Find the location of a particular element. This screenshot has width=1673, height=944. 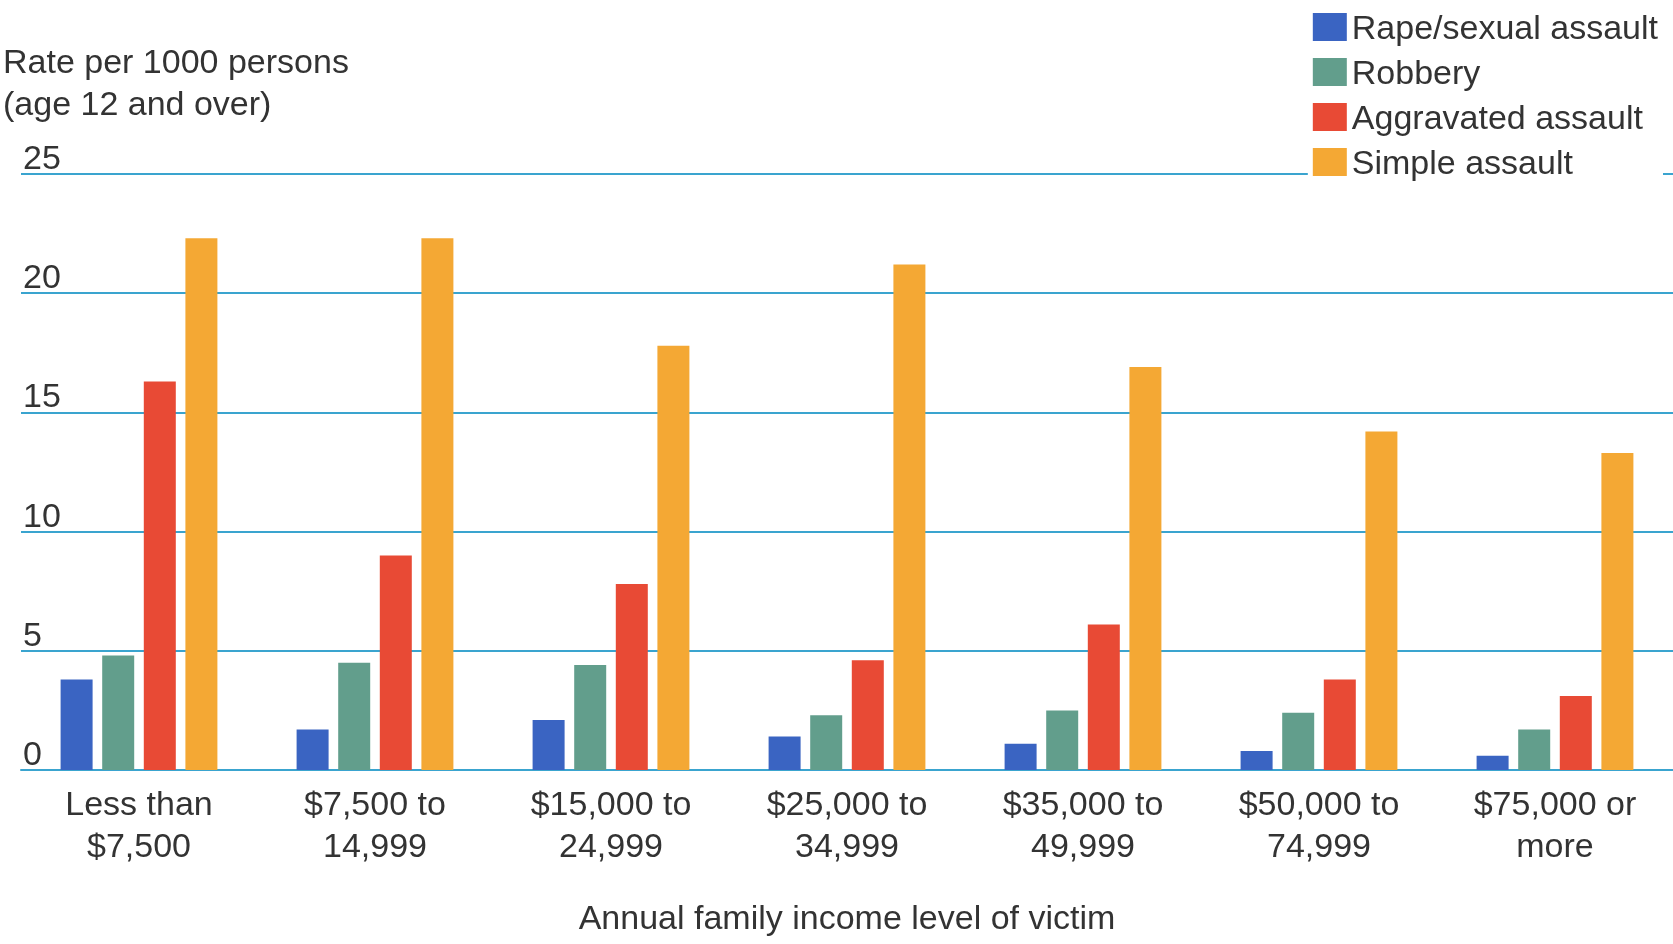

x-axis-title: Annual family income level of victim is located at coordinates (847, 917).